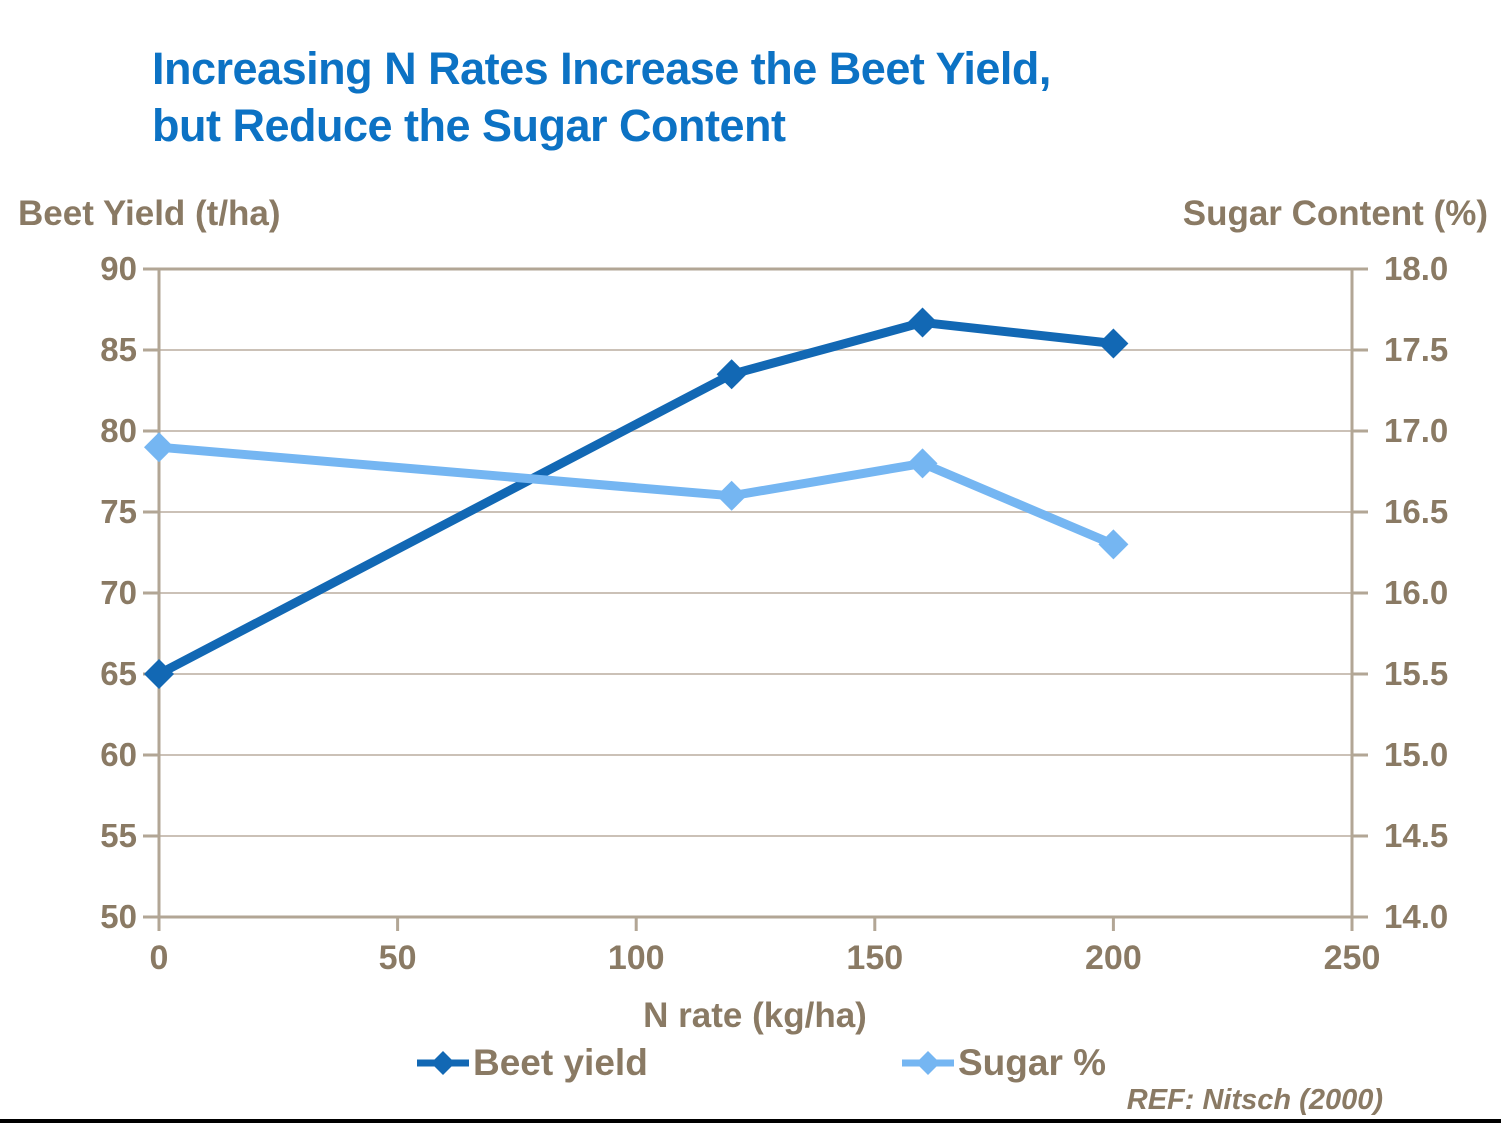 The image size is (1501, 1126). I want to click on left-axis-tick-label: 50, so click(118, 916).